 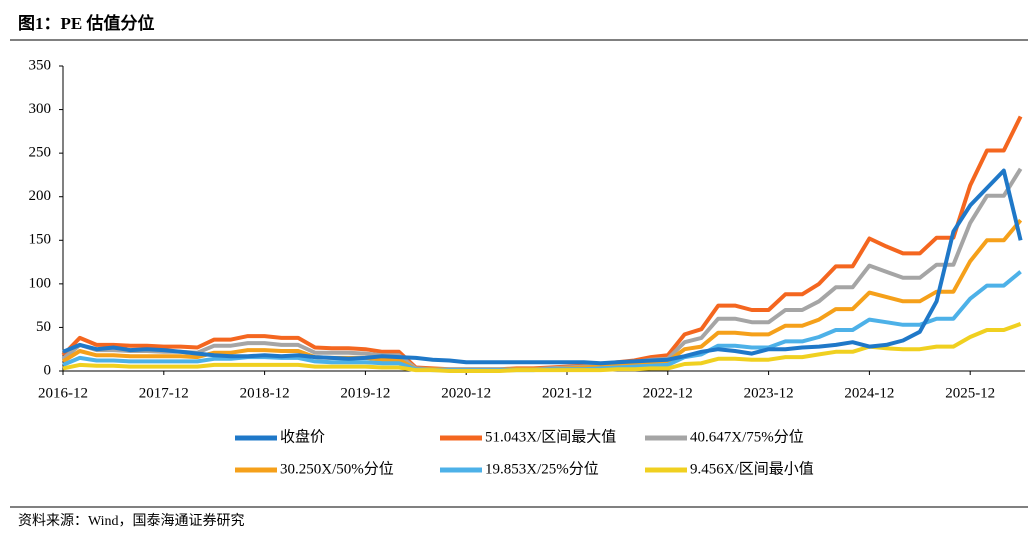 I want to click on x-tick-label: 2022-12, so click(x=668, y=393).